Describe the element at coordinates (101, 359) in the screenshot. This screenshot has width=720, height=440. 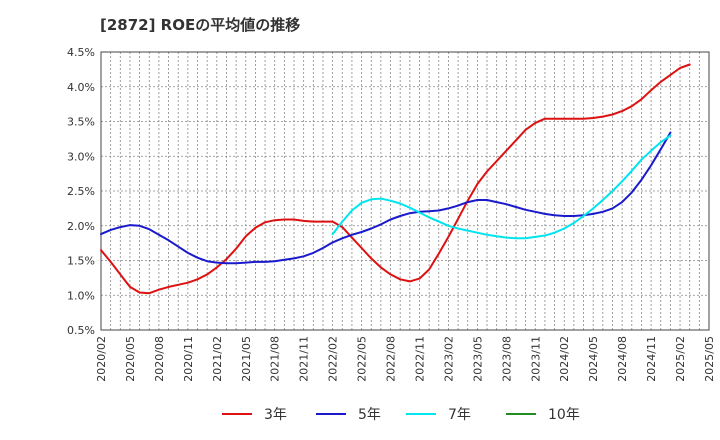
I see `x-tick-label: 2020/02` at that location.